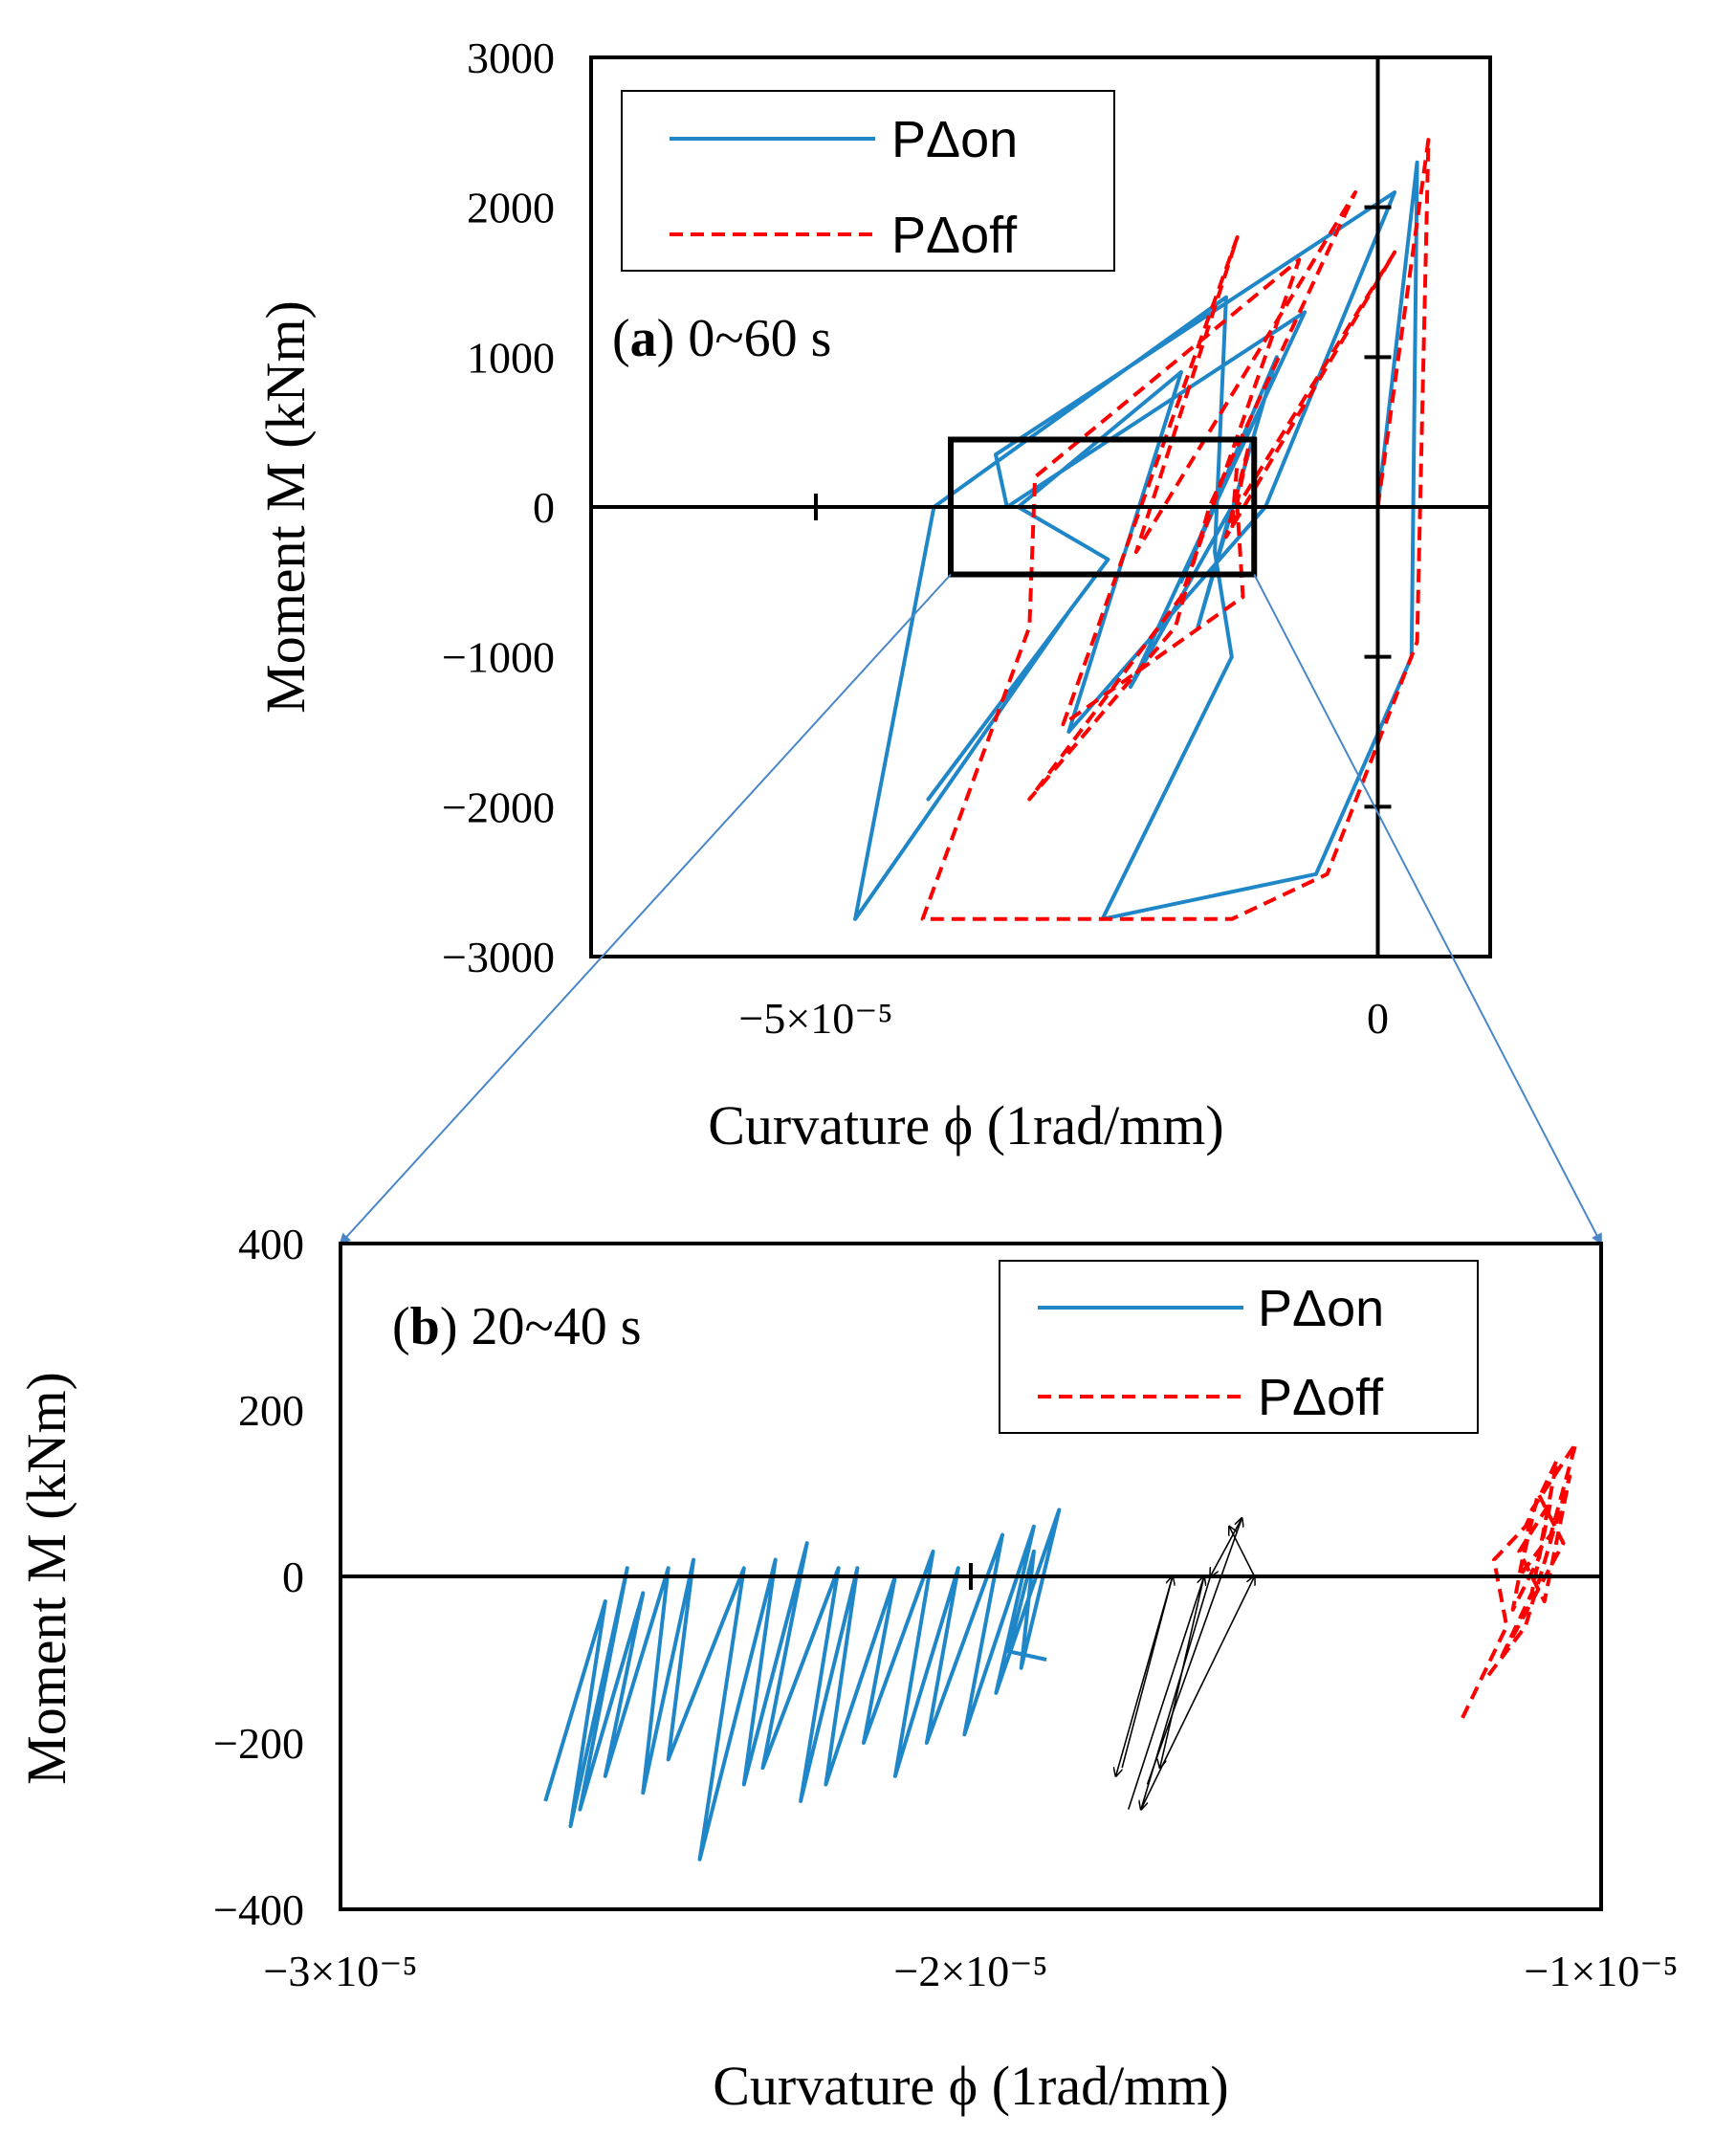  I want to click on panel-b-plot-area, so click(1060, 1651).